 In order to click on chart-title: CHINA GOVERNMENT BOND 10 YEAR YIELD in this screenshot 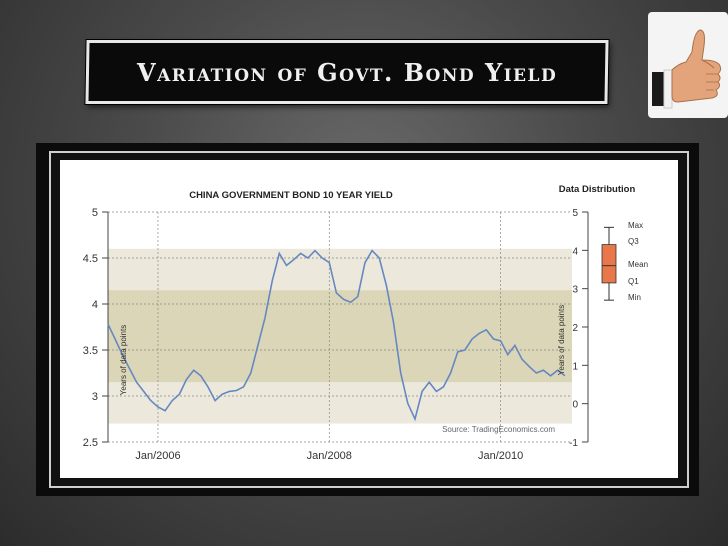, I will do `click(291, 195)`.